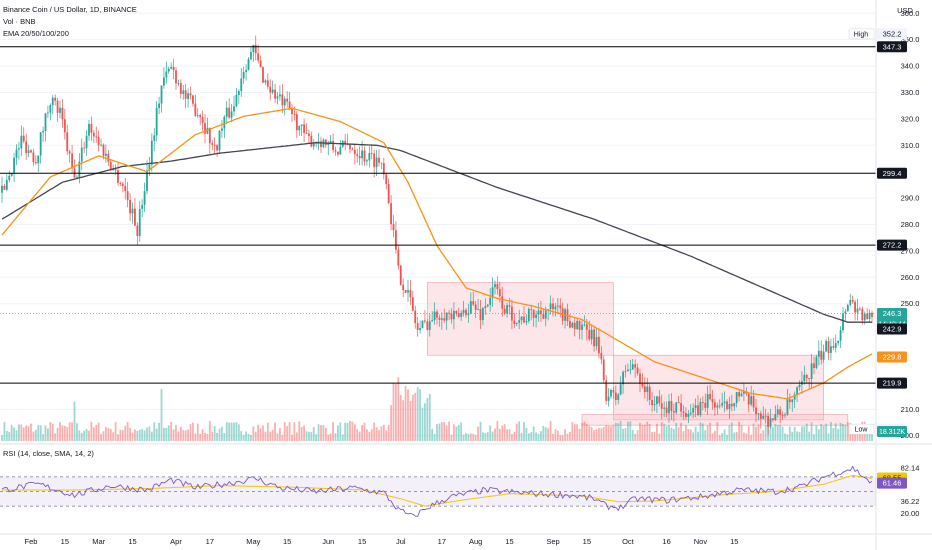 This screenshot has height=550, width=932. What do you see at coordinates (36, 33) in the screenshot?
I see `ema-legend: EMA 20/50/100/200` at bounding box center [36, 33].